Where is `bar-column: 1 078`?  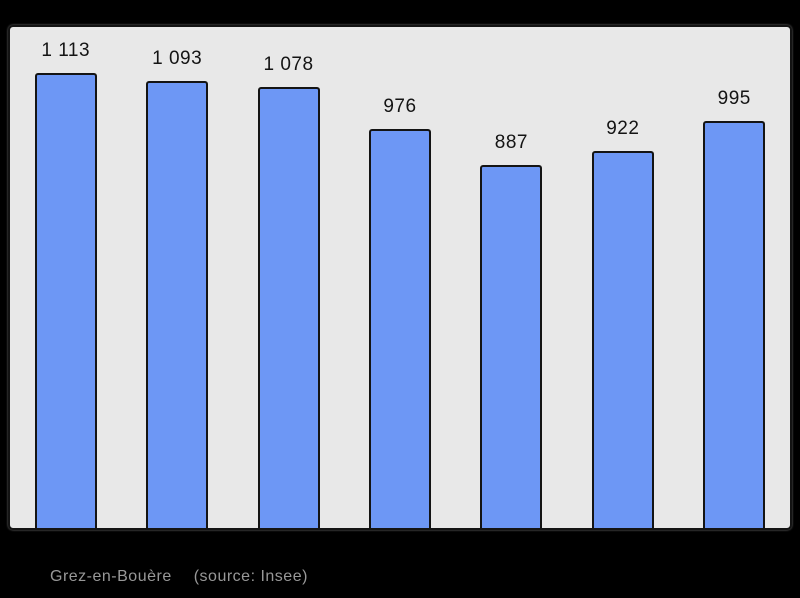 bar-column: 1 078 is located at coordinates (288, 291).